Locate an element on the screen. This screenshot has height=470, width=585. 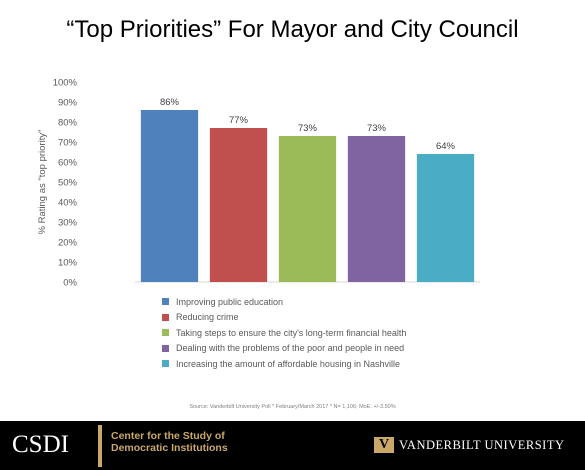
vanderbilt-logo: V VANDERBILT UNIVERSITY is located at coordinates (469, 445).